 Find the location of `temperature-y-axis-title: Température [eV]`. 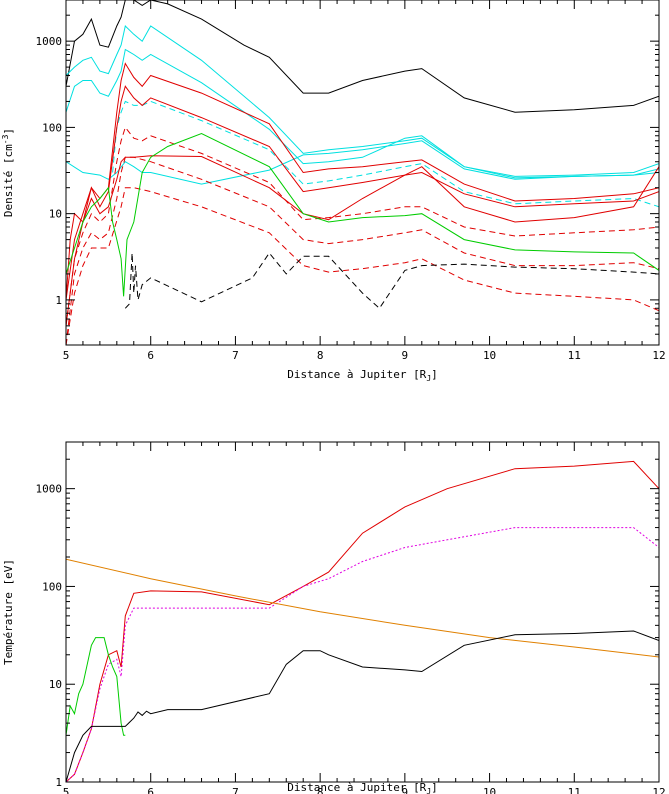

temperature-y-axis-title: Température [eV] is located at coordinates (8, 612).